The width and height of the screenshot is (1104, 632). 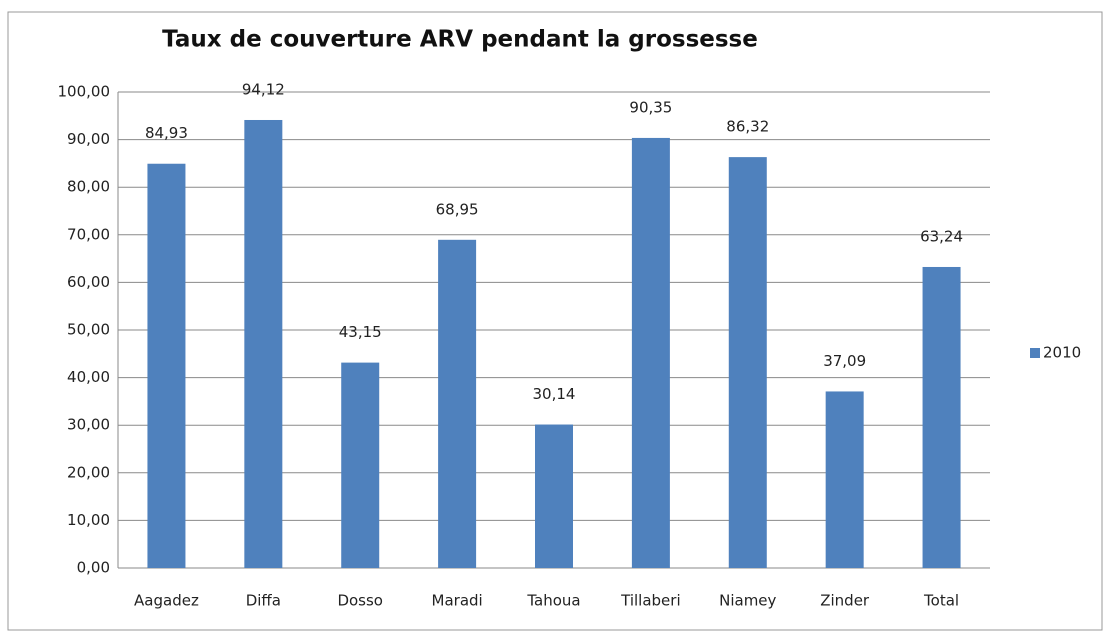 I want to click on x-tick-label: Niamey, so click(x=747, y=601).